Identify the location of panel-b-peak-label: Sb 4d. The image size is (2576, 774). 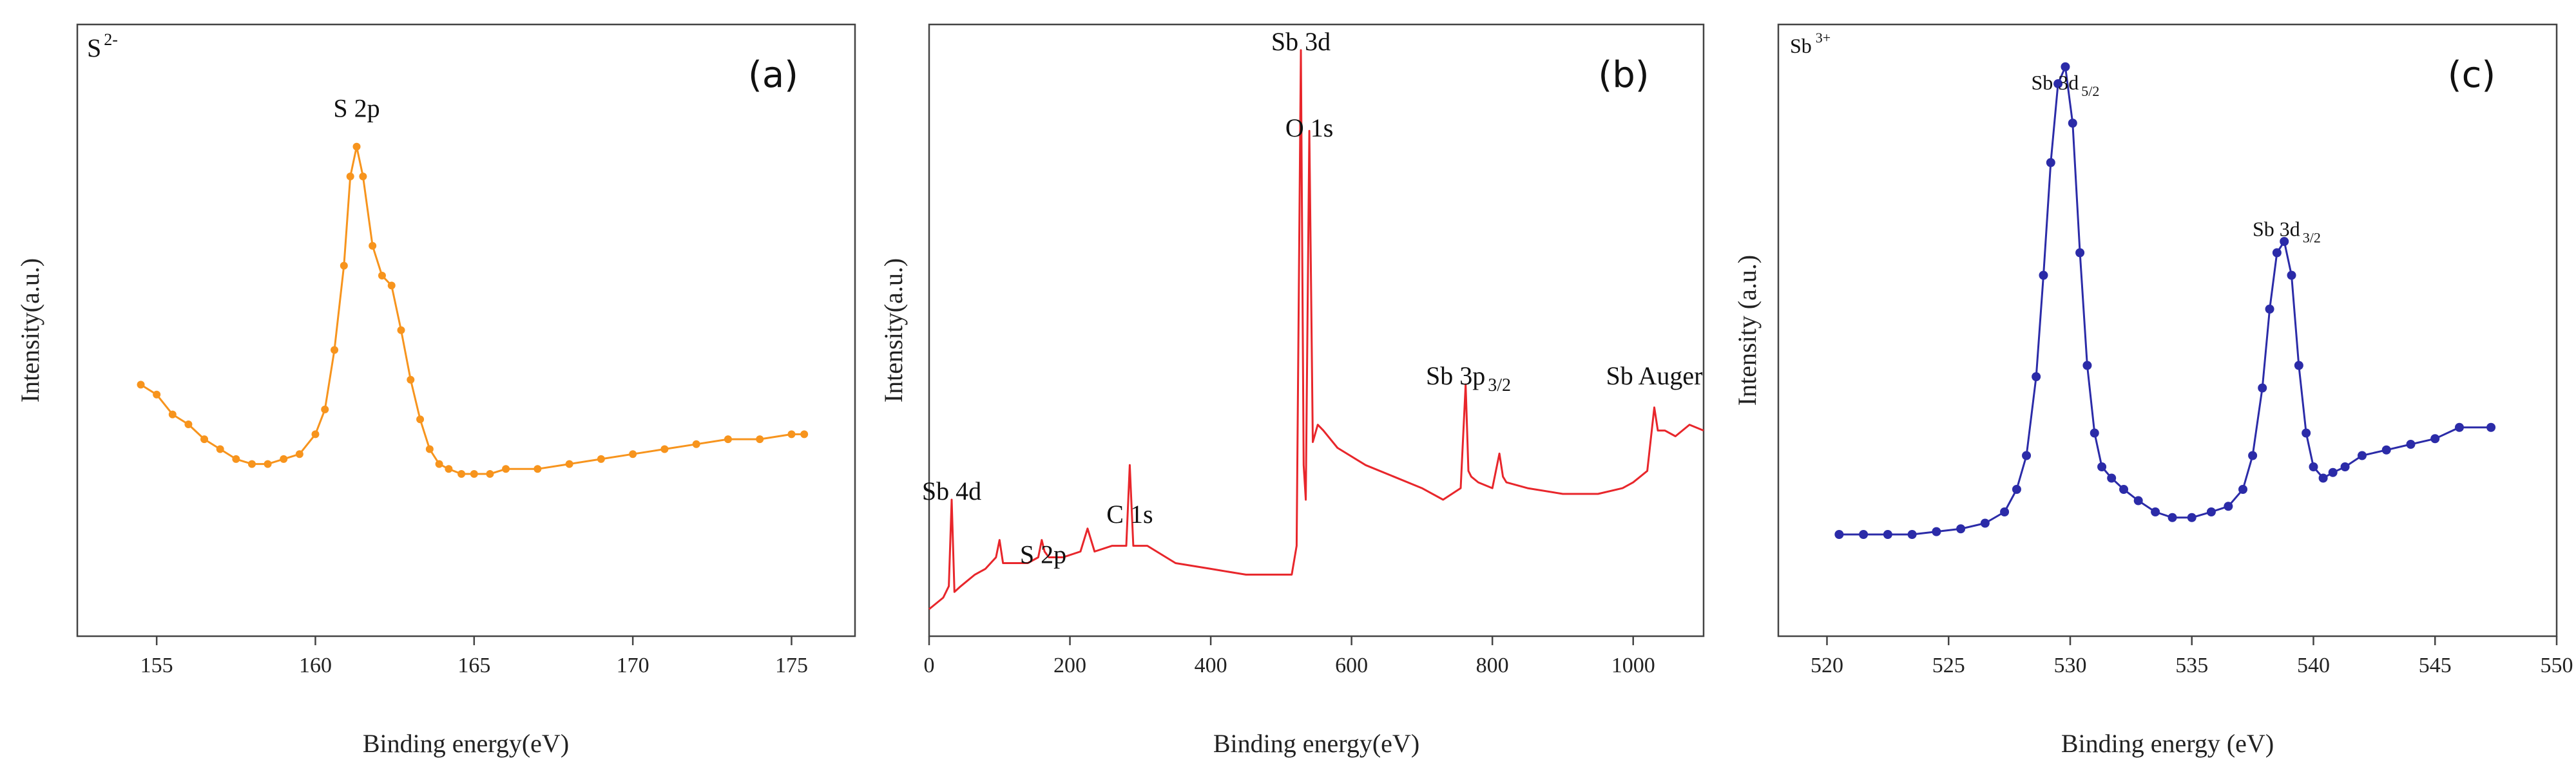
(952, 491).